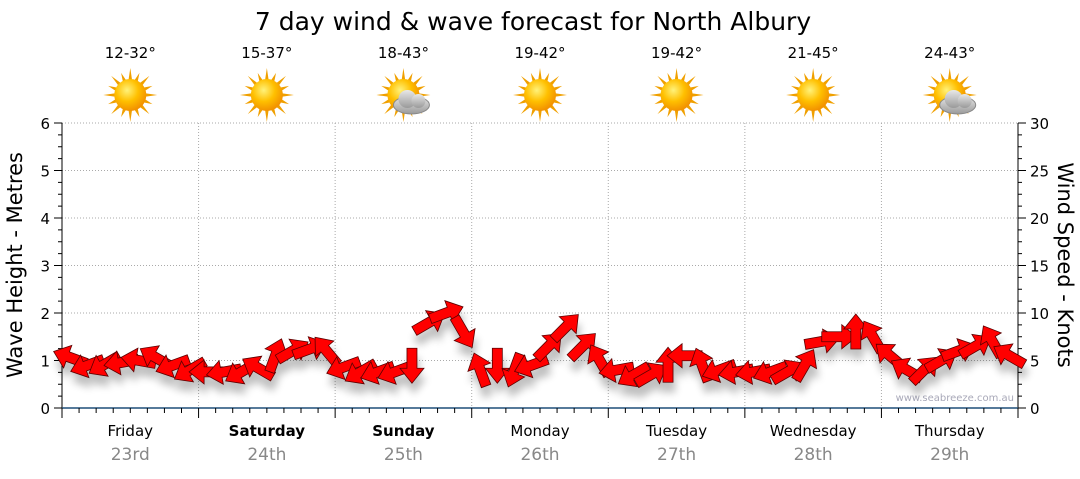 The image size is (1080, 479). What do you see at coordinates (266, 455) in the screenshot?
I see `day-date: 24th` at bounding box center [266, 455].